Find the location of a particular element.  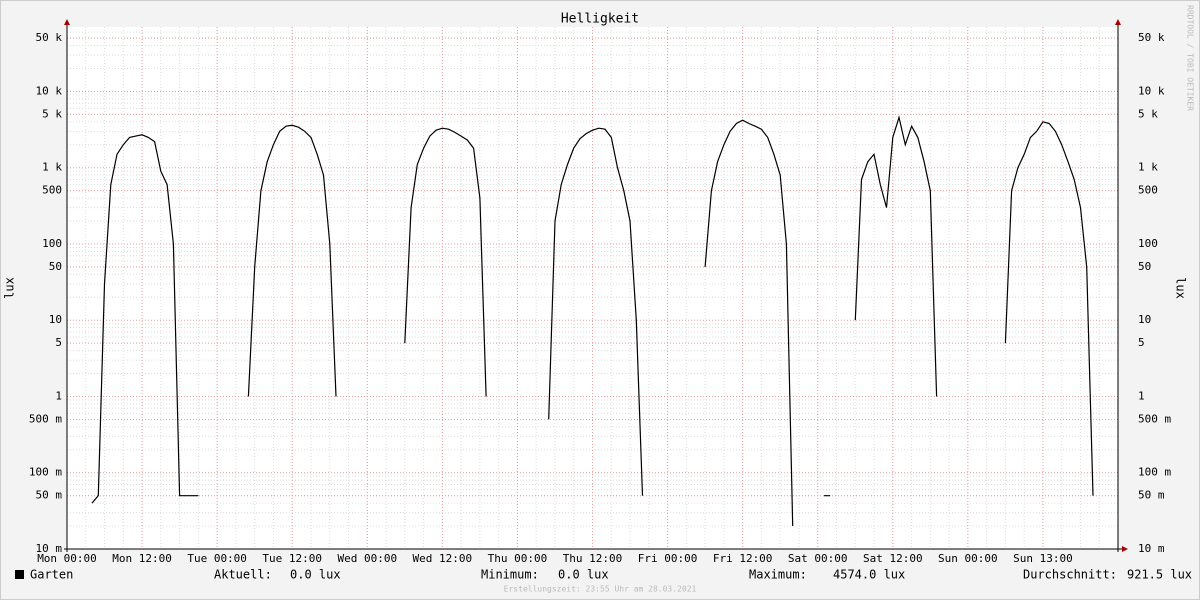

x-tick-label: Fri 12:00 is located at coordinates (743, 558).